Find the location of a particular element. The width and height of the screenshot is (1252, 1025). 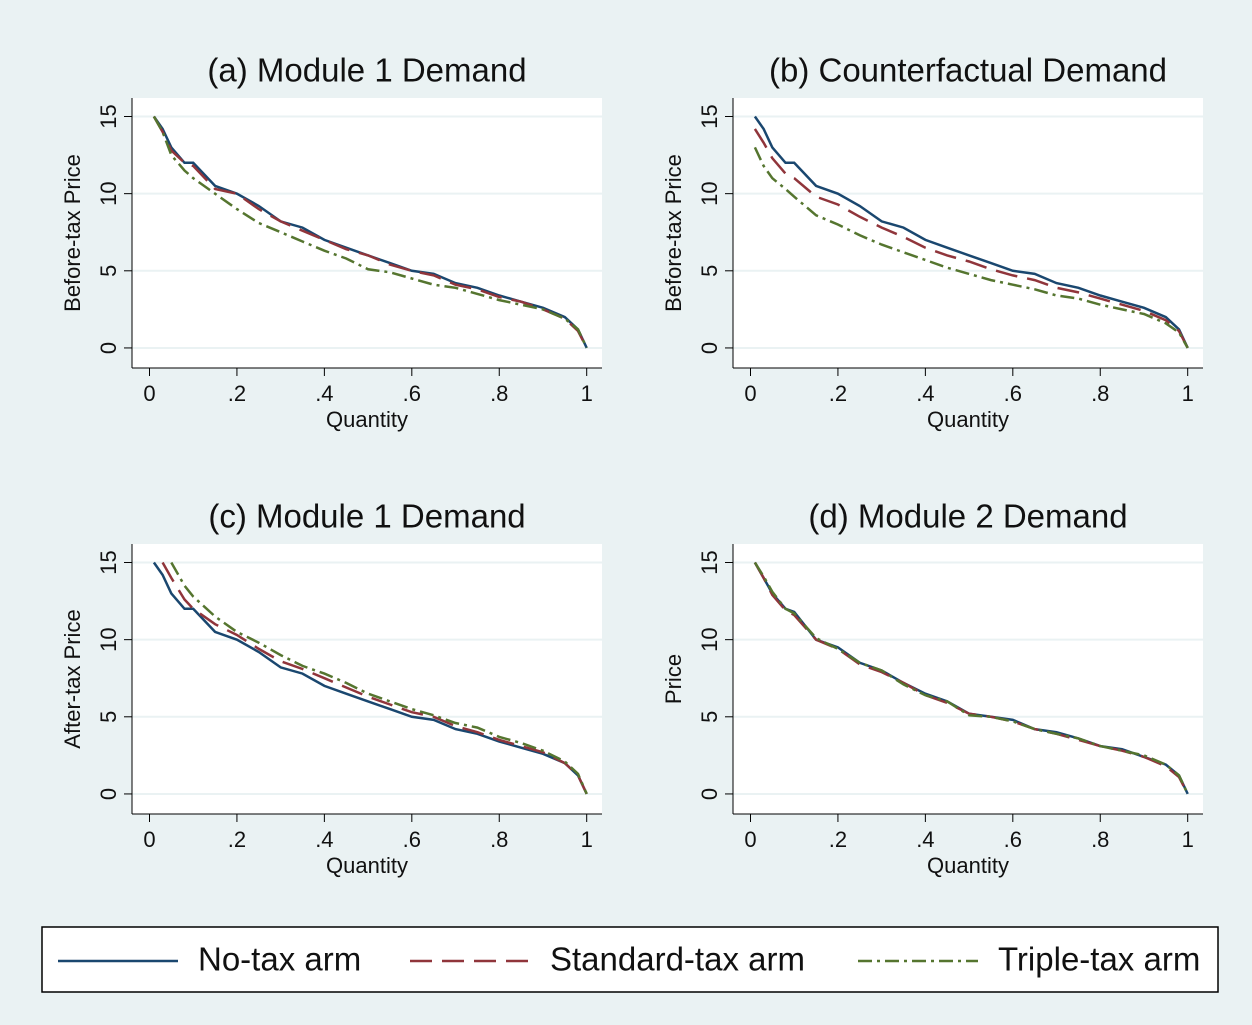

legend-label: Triple-tax arm is located at coordinates (1099, 959).